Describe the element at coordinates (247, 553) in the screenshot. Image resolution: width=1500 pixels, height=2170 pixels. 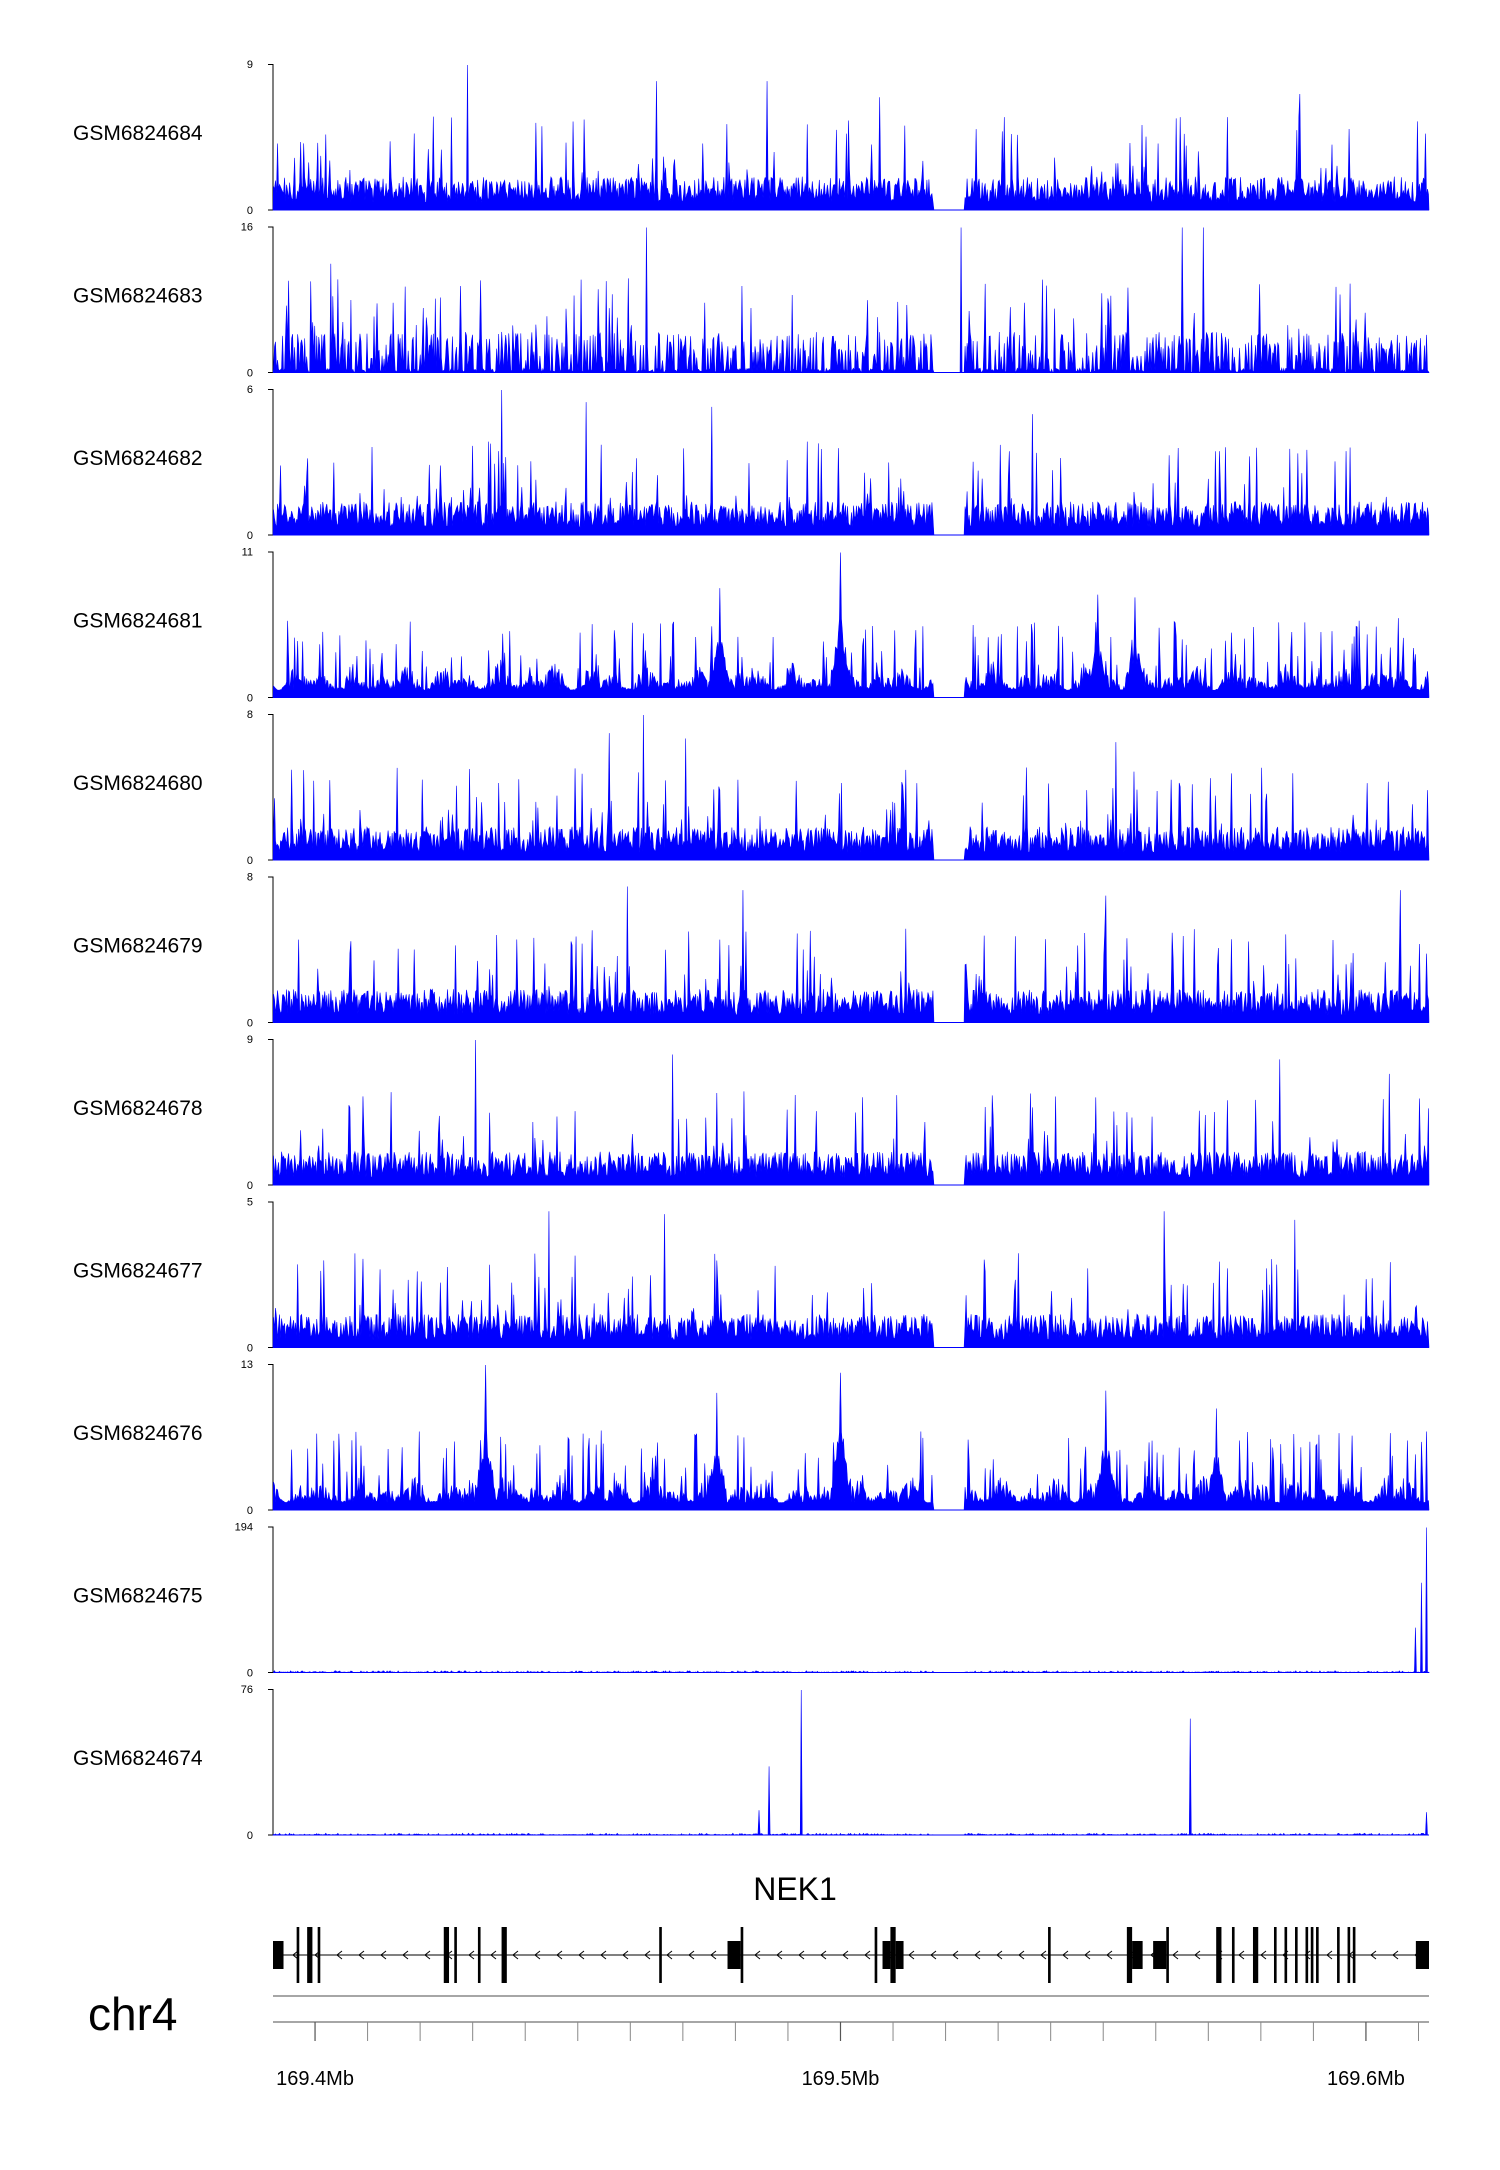
I see `y-max-label: 11` at that location.